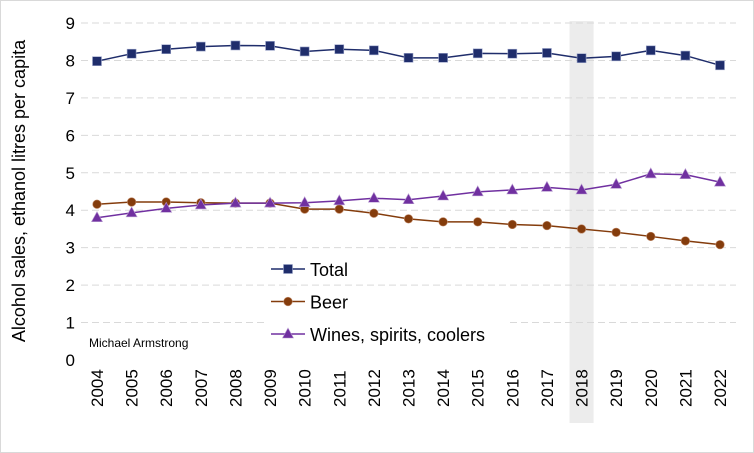 This screenshot has height=453, width=754. Describe the element at coordinates (19, 190) in the screenshot. I see `y-axis-label: Alcohol sales, ethanol litres per capita` at that location.